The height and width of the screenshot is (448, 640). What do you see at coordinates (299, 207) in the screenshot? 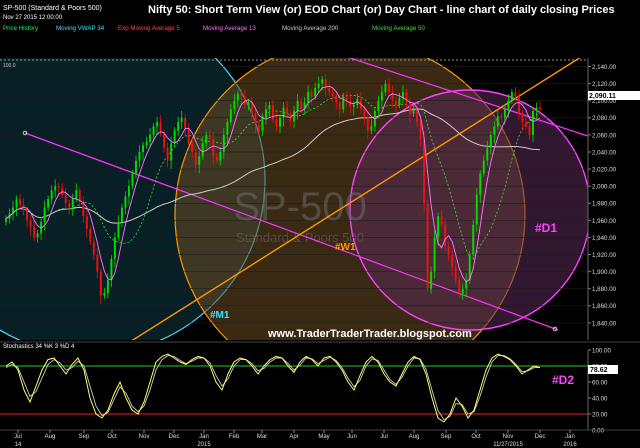
I see `watermark-main: SP-500` at bounding box center [299, 207].